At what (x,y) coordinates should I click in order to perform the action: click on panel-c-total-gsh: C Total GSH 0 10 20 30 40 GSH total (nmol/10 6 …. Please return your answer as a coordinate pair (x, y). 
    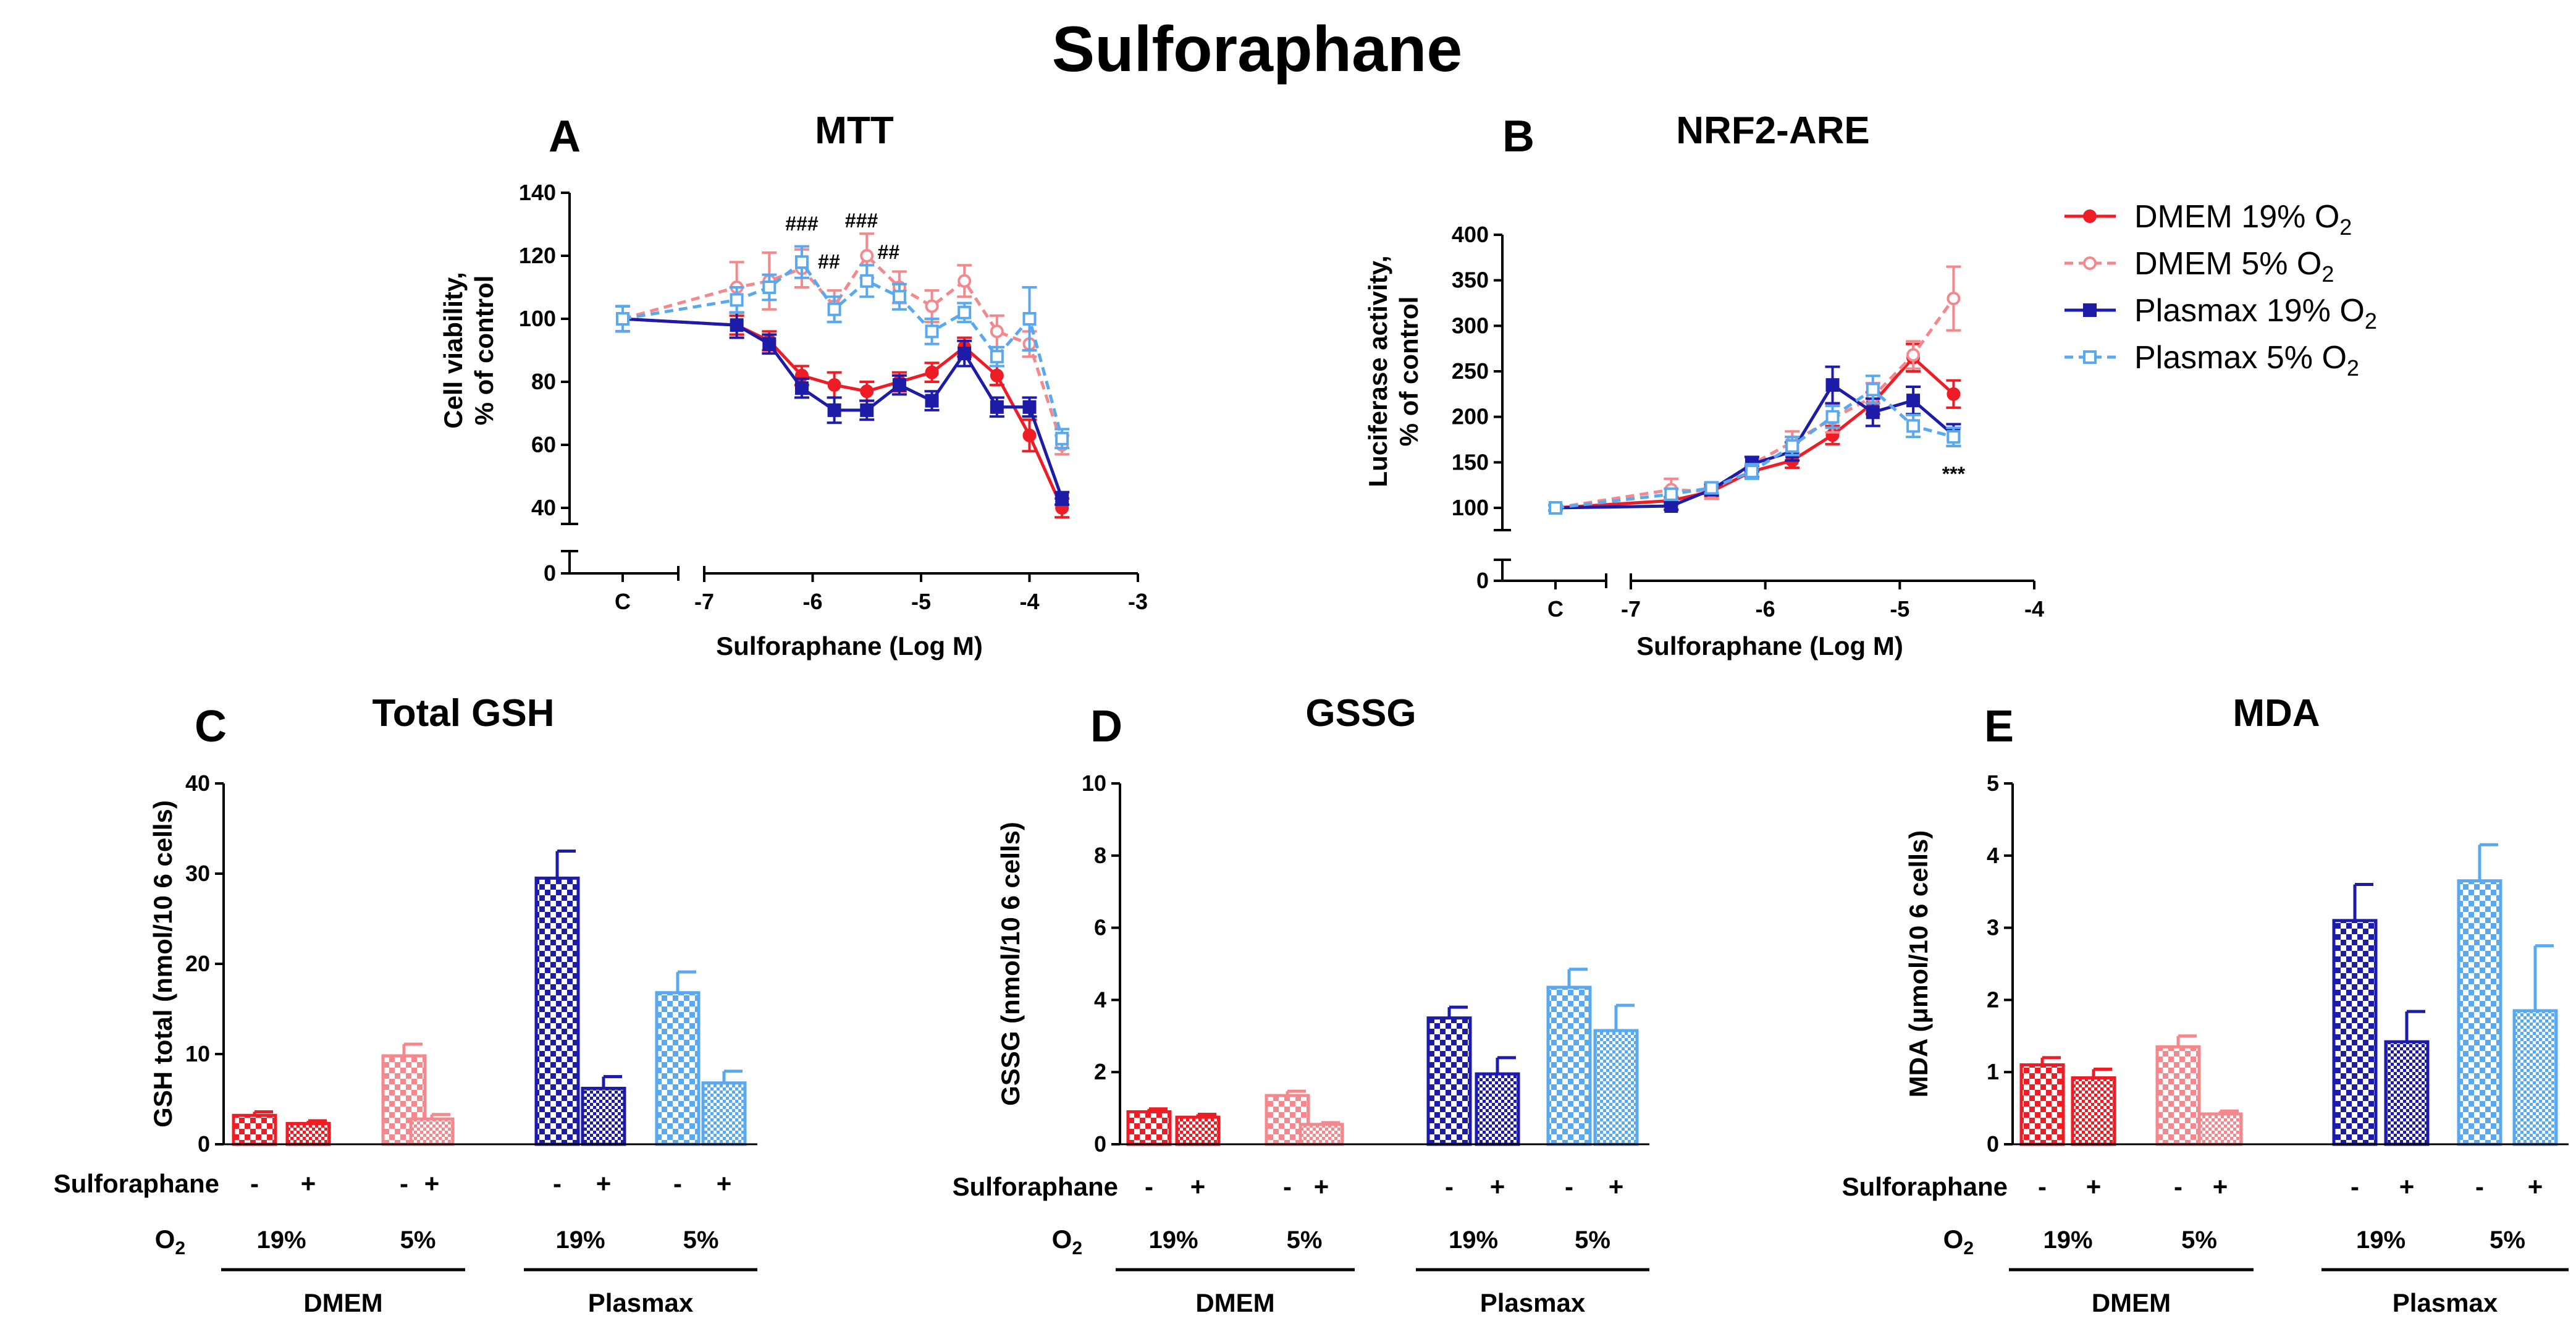
    Looking at the image, I should click on (405, 1004).